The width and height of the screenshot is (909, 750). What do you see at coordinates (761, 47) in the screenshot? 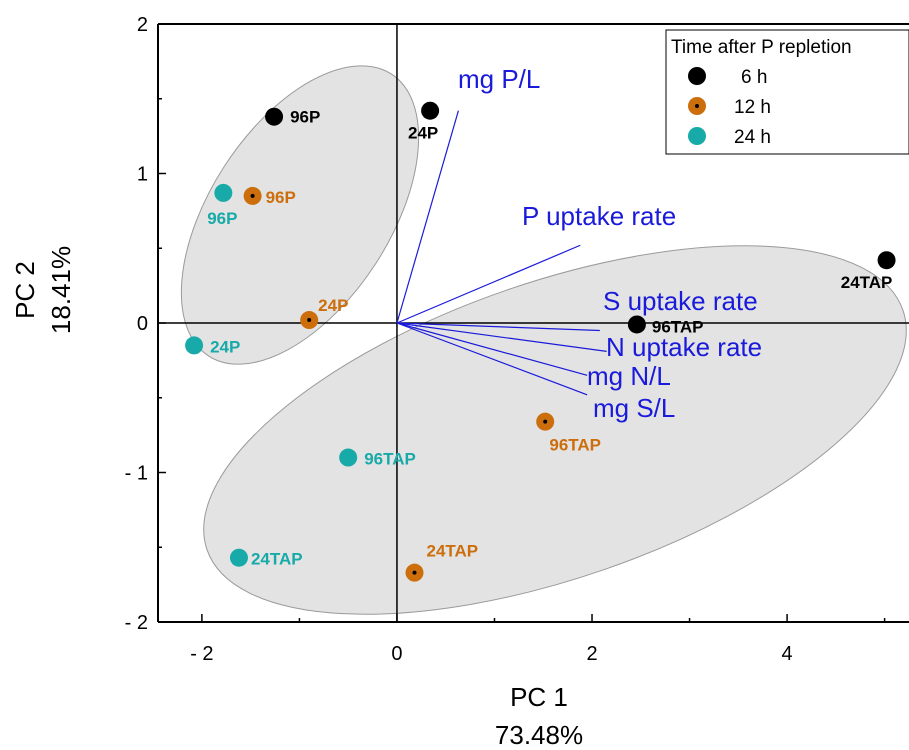
I see `legend-title: Time after P repletion` at bounding box center [761, 47].